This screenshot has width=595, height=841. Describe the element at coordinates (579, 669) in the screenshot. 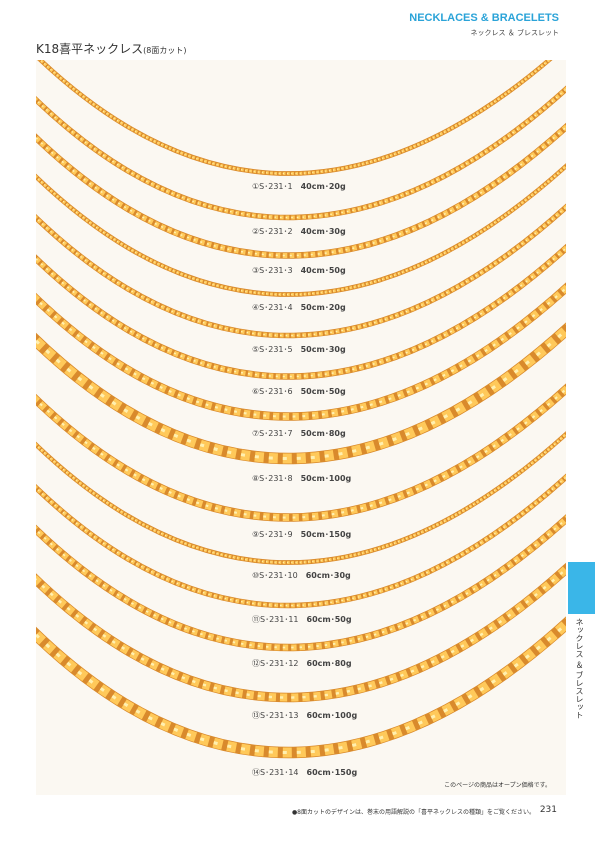

I see `side-tab-text: ネックレス ＆ ブレスレット` at that location.